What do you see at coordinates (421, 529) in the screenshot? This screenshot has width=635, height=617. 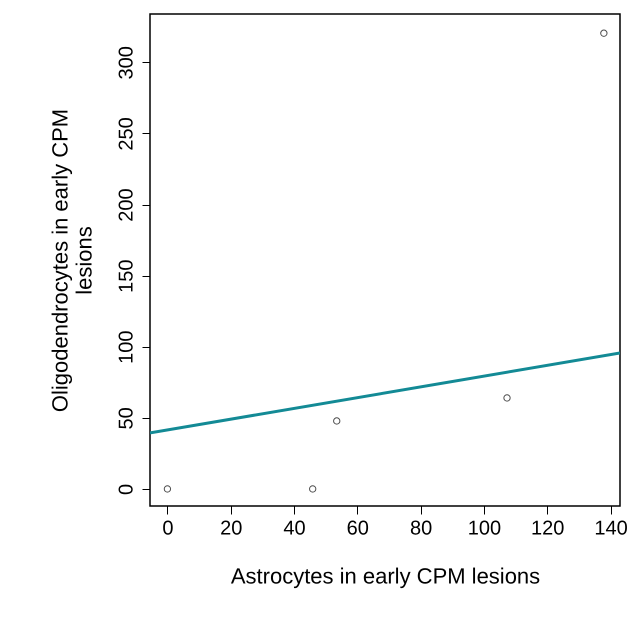 I see `x-tick-label: 80` at bounding box center [421, 529].